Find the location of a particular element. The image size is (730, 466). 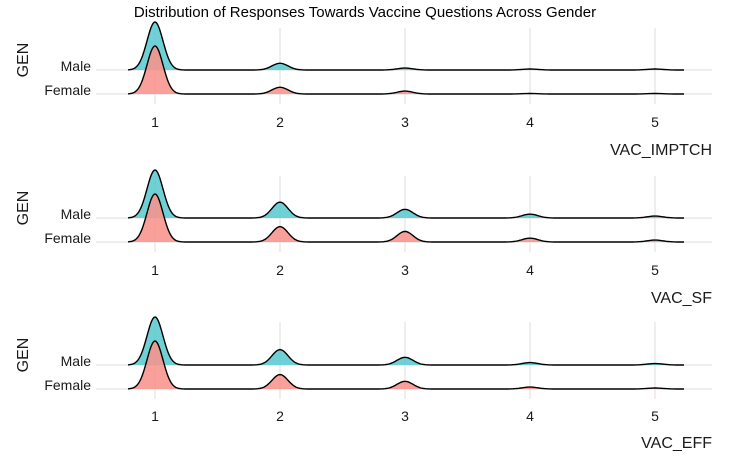

density-area-female is located at coordinates (406, 218).